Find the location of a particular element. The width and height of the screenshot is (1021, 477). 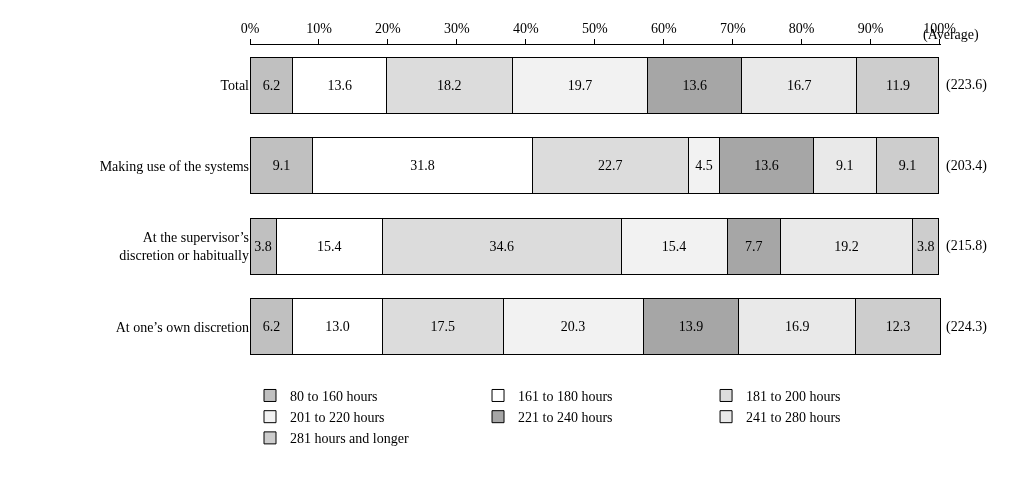

legend-label: 161 to 180 hours is located at coordinates (565, 396).